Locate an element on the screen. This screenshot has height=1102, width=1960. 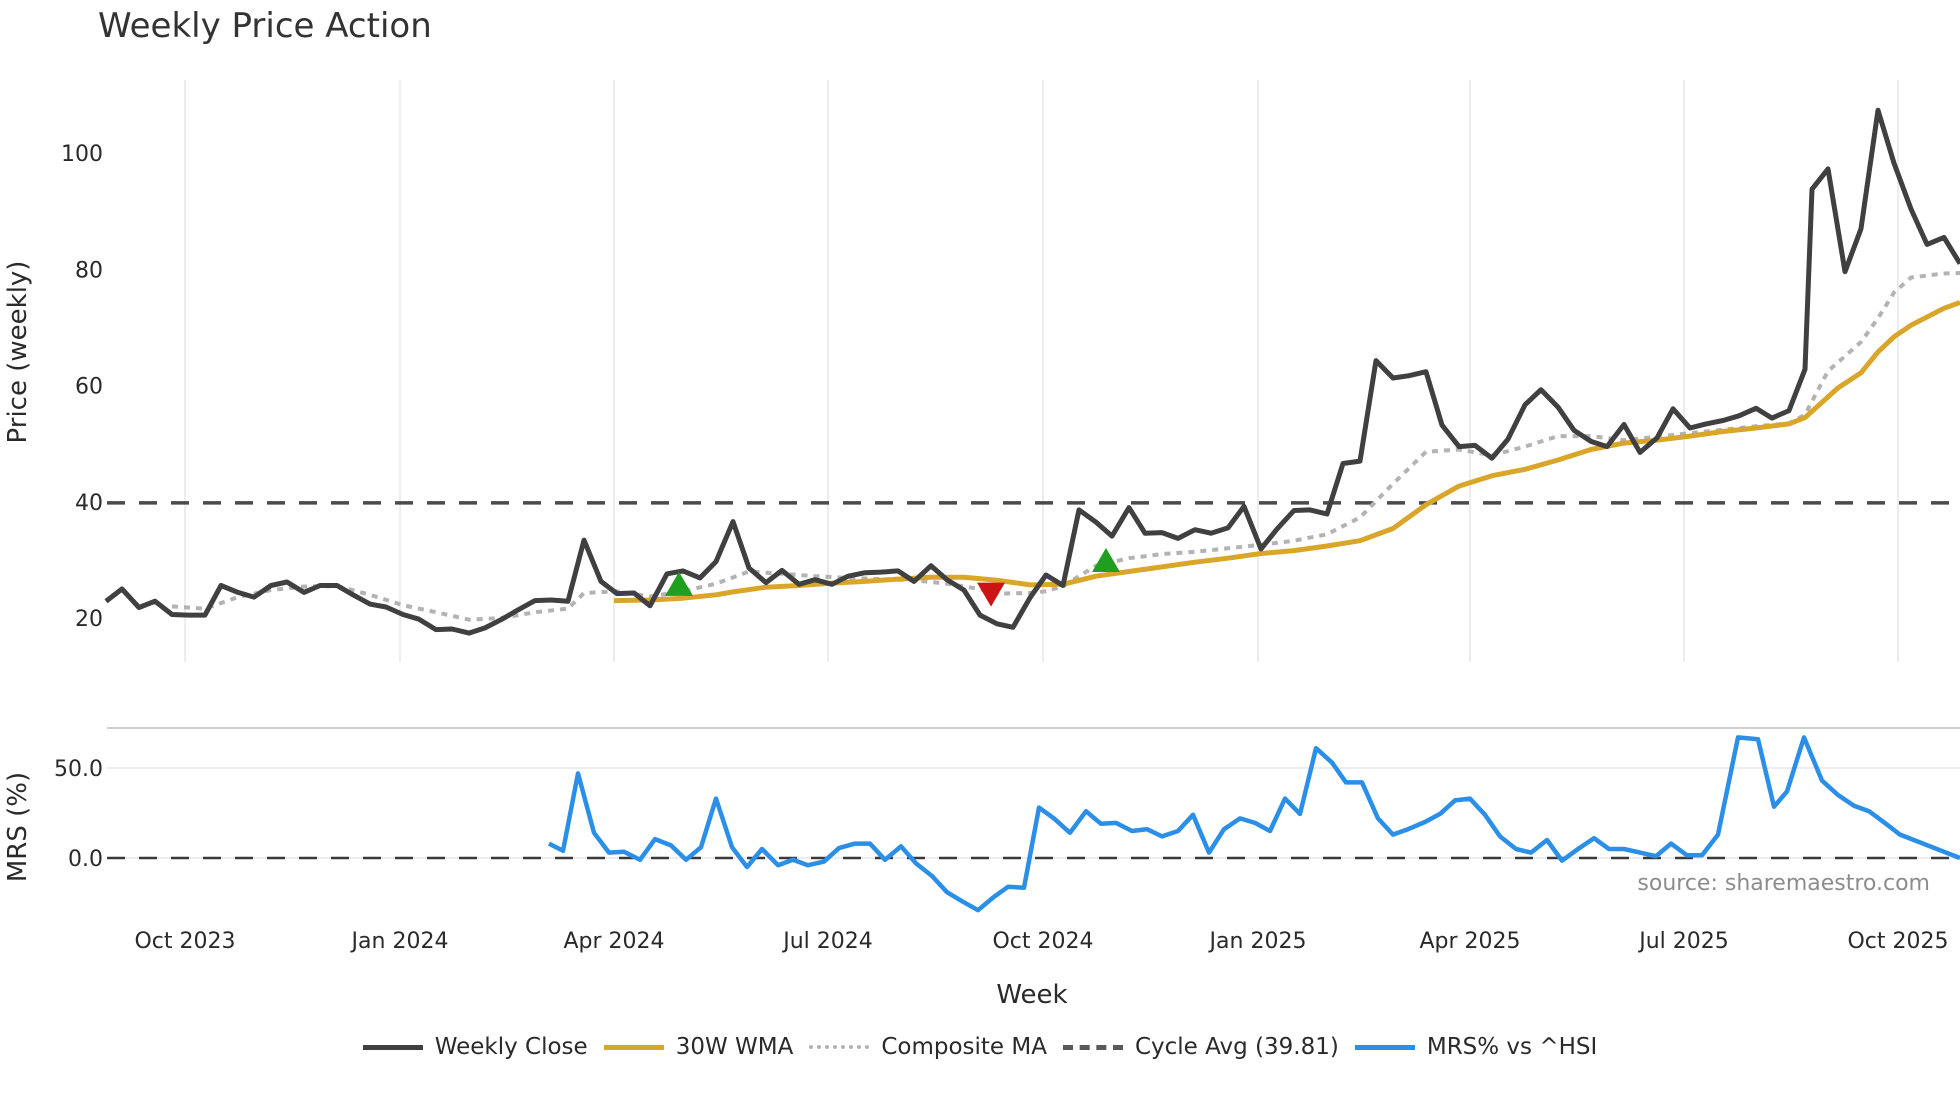
x-tick-label: Apr 2025 is located at coordinates (1469, 941).